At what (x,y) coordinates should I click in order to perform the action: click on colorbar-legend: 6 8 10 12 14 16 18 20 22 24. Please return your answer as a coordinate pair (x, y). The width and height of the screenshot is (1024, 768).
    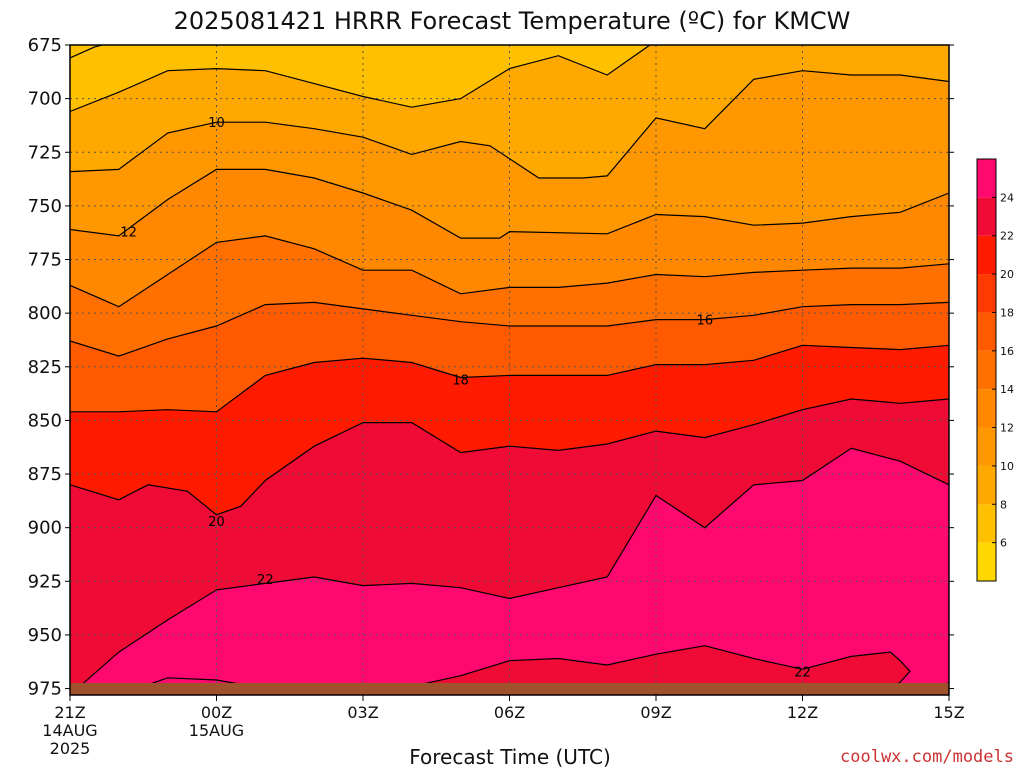
    Looking at the image, I should click on (995, 370).